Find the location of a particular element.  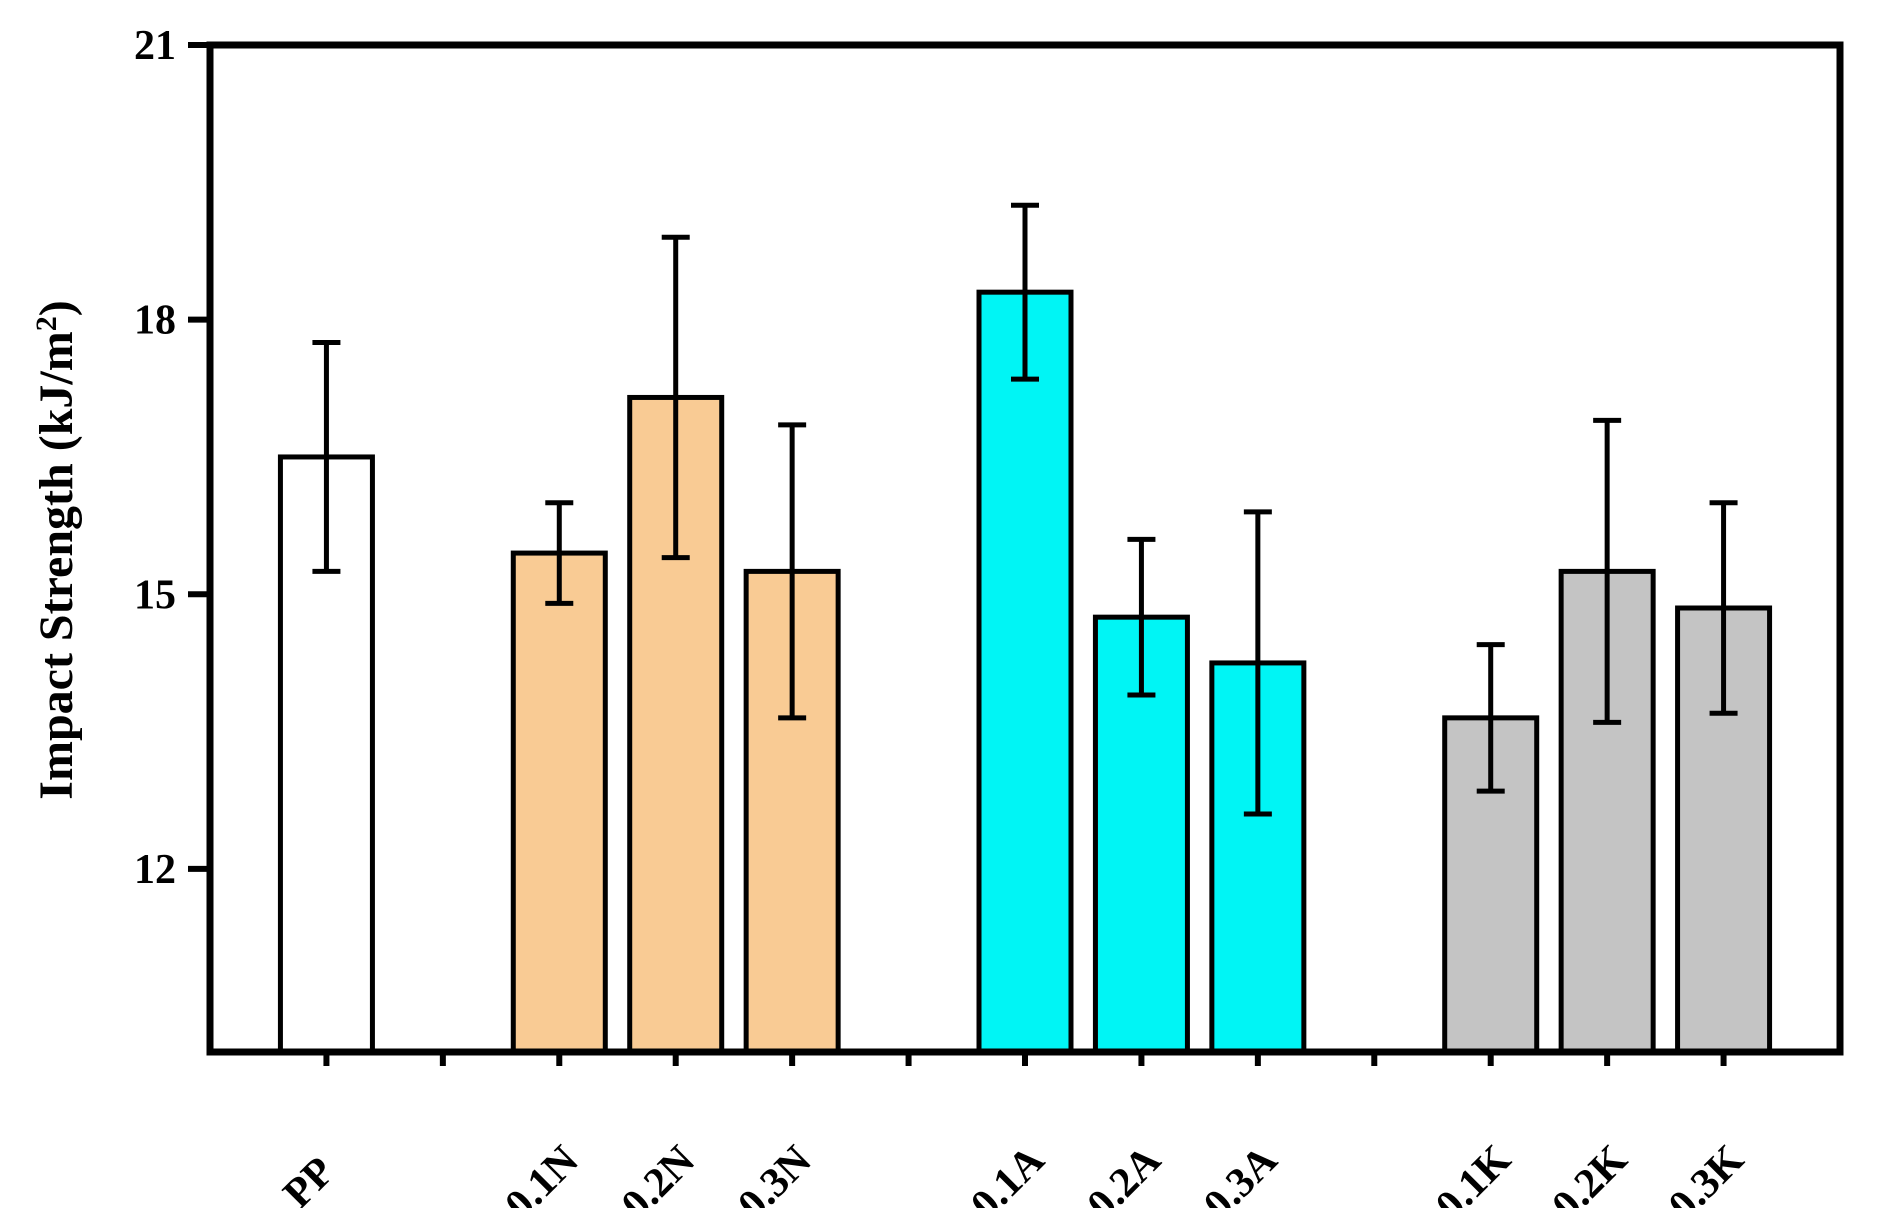

error-bar-PP is located at coordinates (326, 457).